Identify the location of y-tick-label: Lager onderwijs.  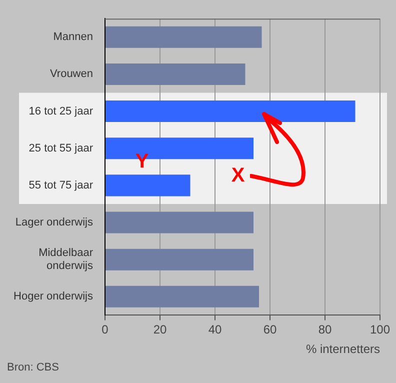
(54, 222).